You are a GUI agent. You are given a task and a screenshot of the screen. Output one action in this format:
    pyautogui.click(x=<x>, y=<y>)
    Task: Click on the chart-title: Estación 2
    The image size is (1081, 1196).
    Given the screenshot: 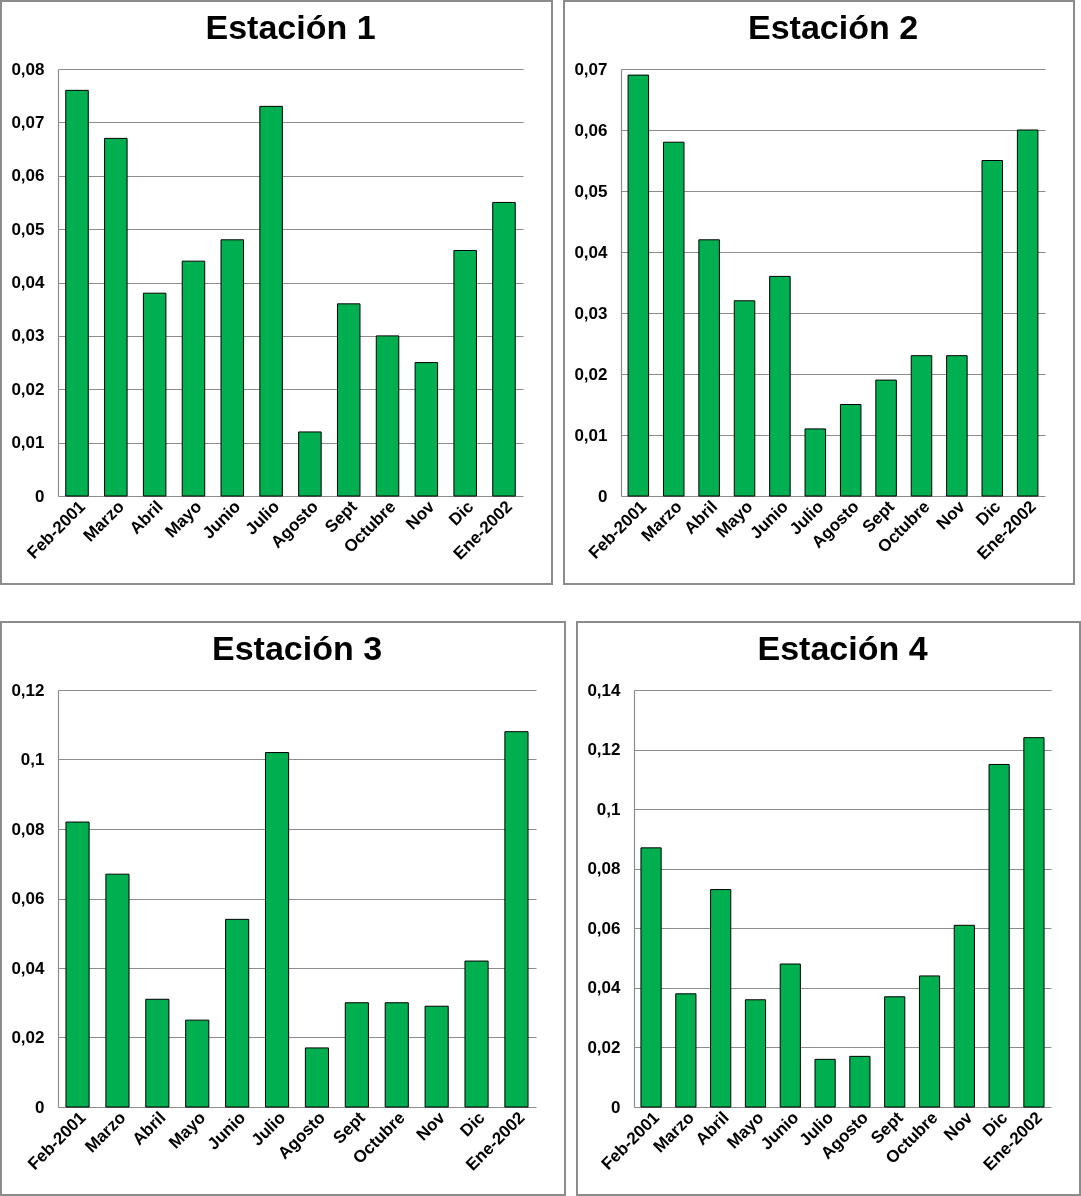 What is the action you would take?
    pyautogui.click(x=833, y=27)
    